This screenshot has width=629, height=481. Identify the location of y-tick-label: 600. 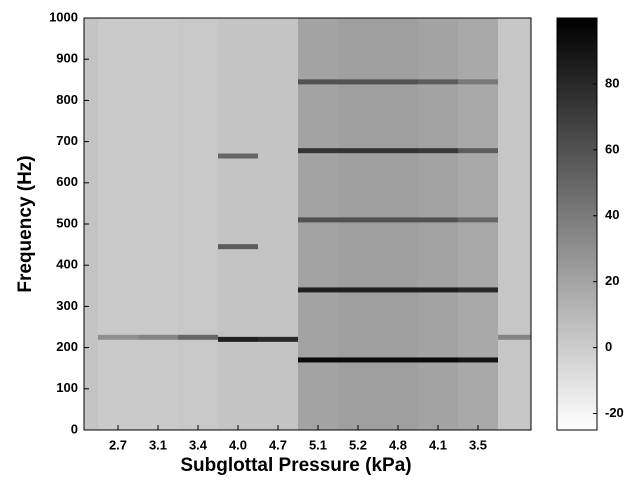
(67, 181).